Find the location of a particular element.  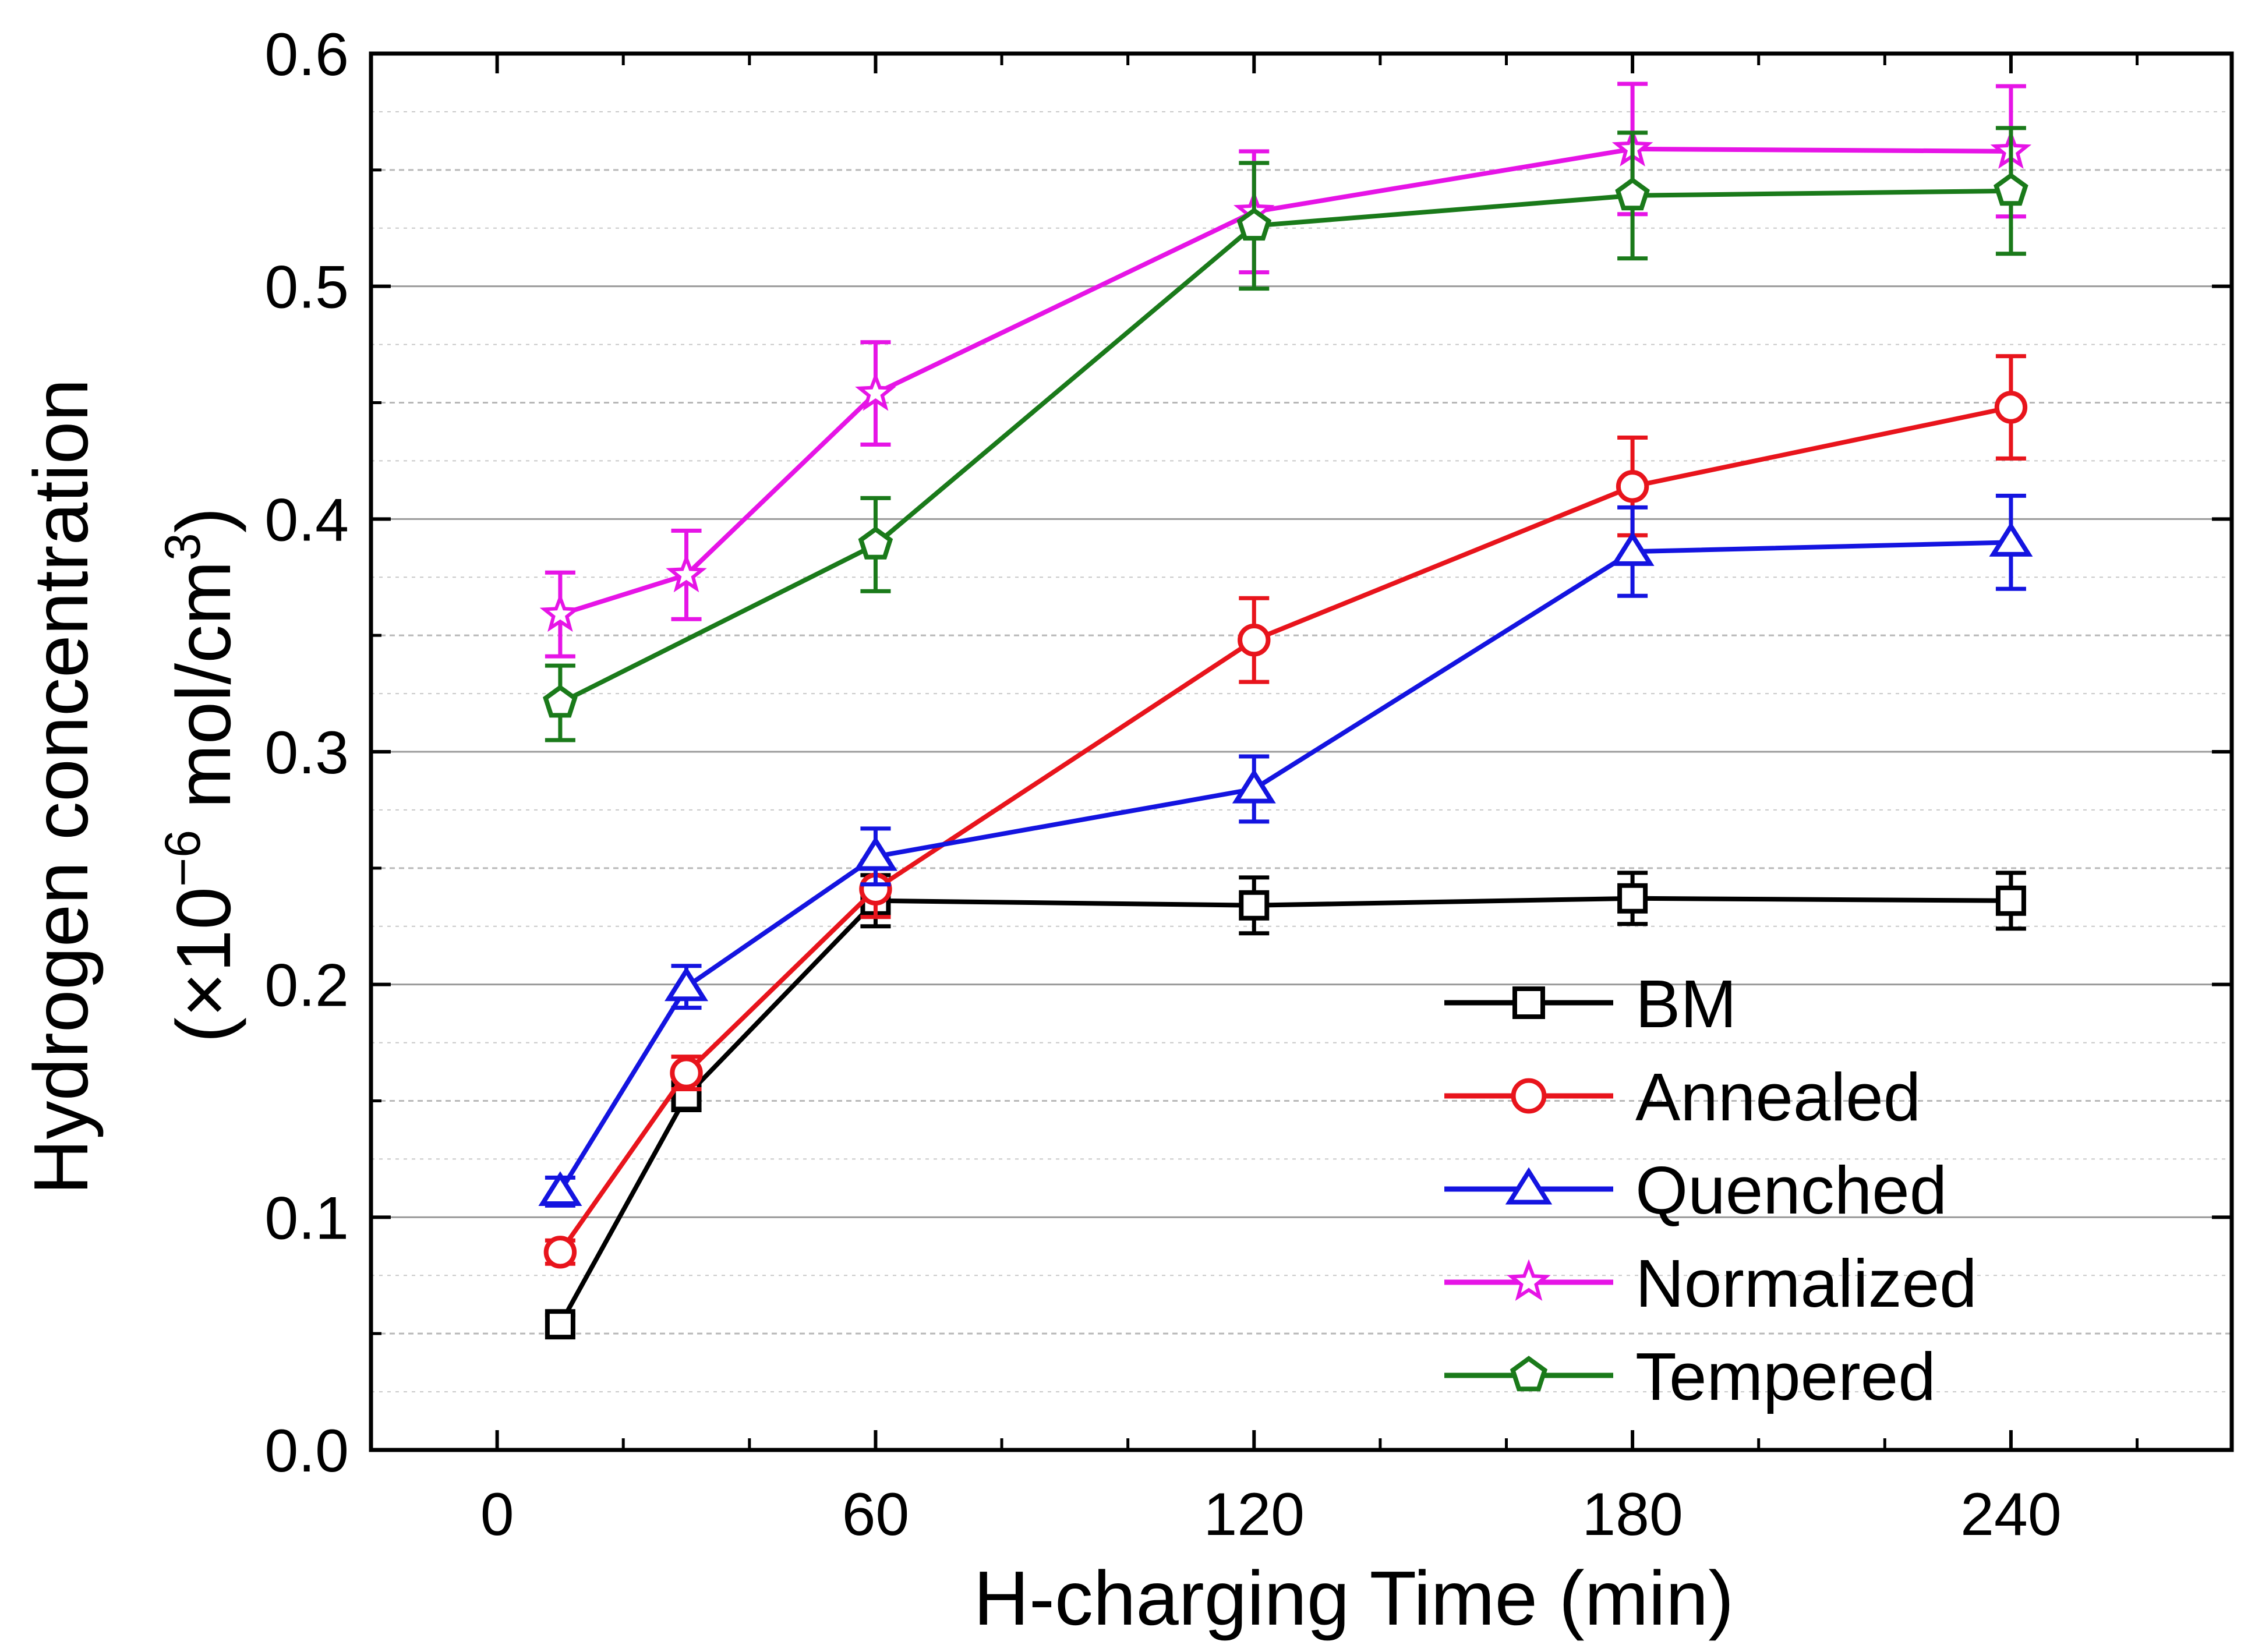

legend-entry-tempered: Tempered is located at coordinates (1690, 1376).